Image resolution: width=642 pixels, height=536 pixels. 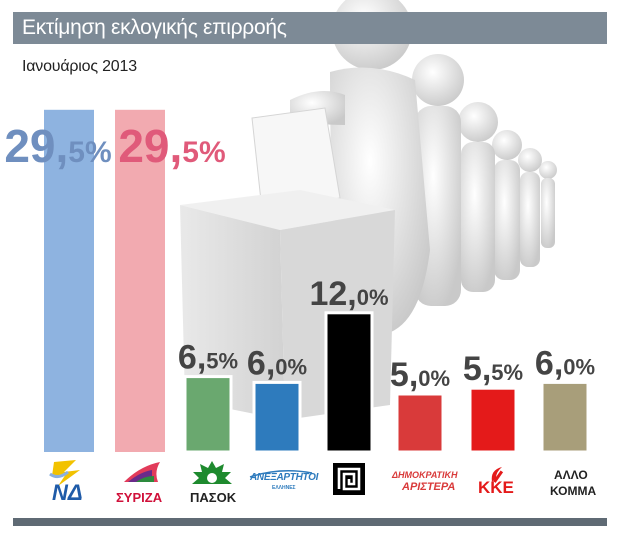 I want to click on value-label-3: 6,5%, so click(x=208, y=358).